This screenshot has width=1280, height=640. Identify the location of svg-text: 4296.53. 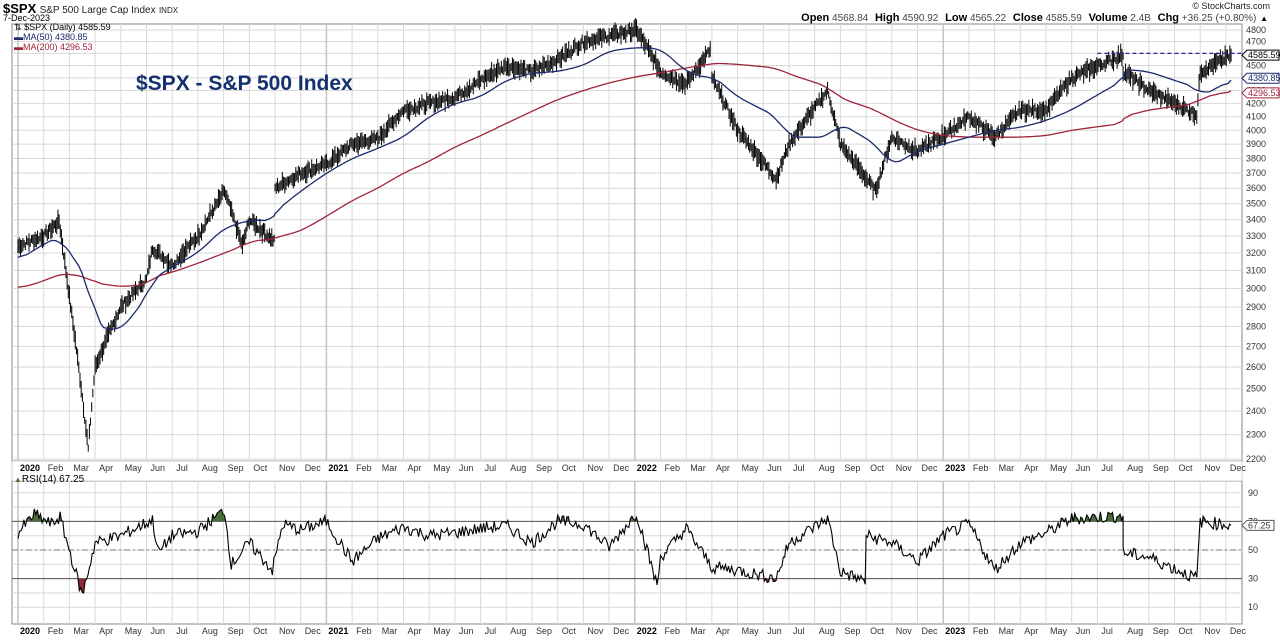
(1264, 93).